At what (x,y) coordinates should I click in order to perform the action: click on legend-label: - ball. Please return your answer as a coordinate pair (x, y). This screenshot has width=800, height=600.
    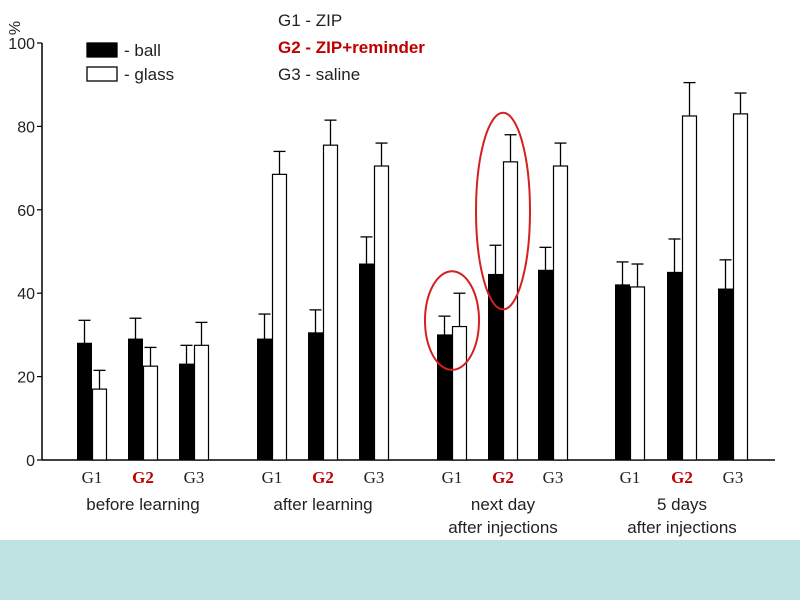
    Looking at the image, I should click on (142, 50).